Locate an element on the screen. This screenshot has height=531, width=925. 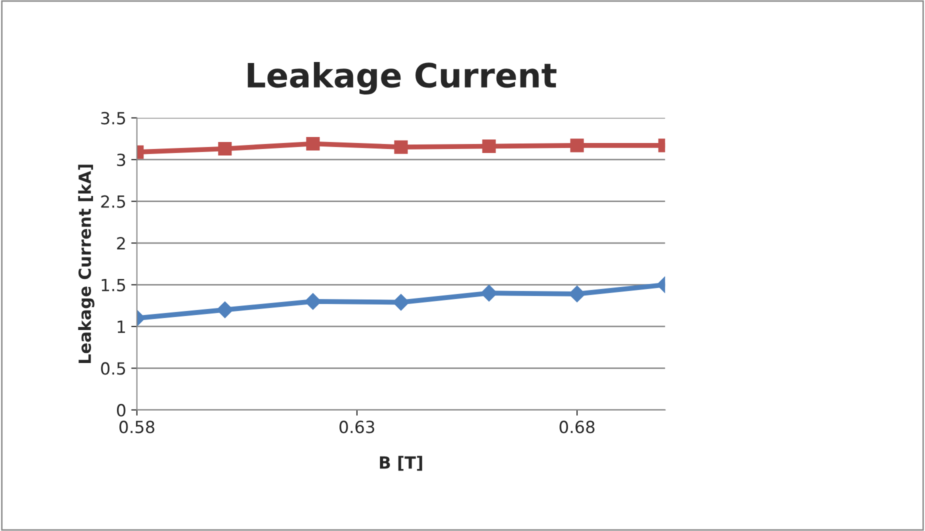
y-tick-label: 0 is located at coordinates (121, 410).